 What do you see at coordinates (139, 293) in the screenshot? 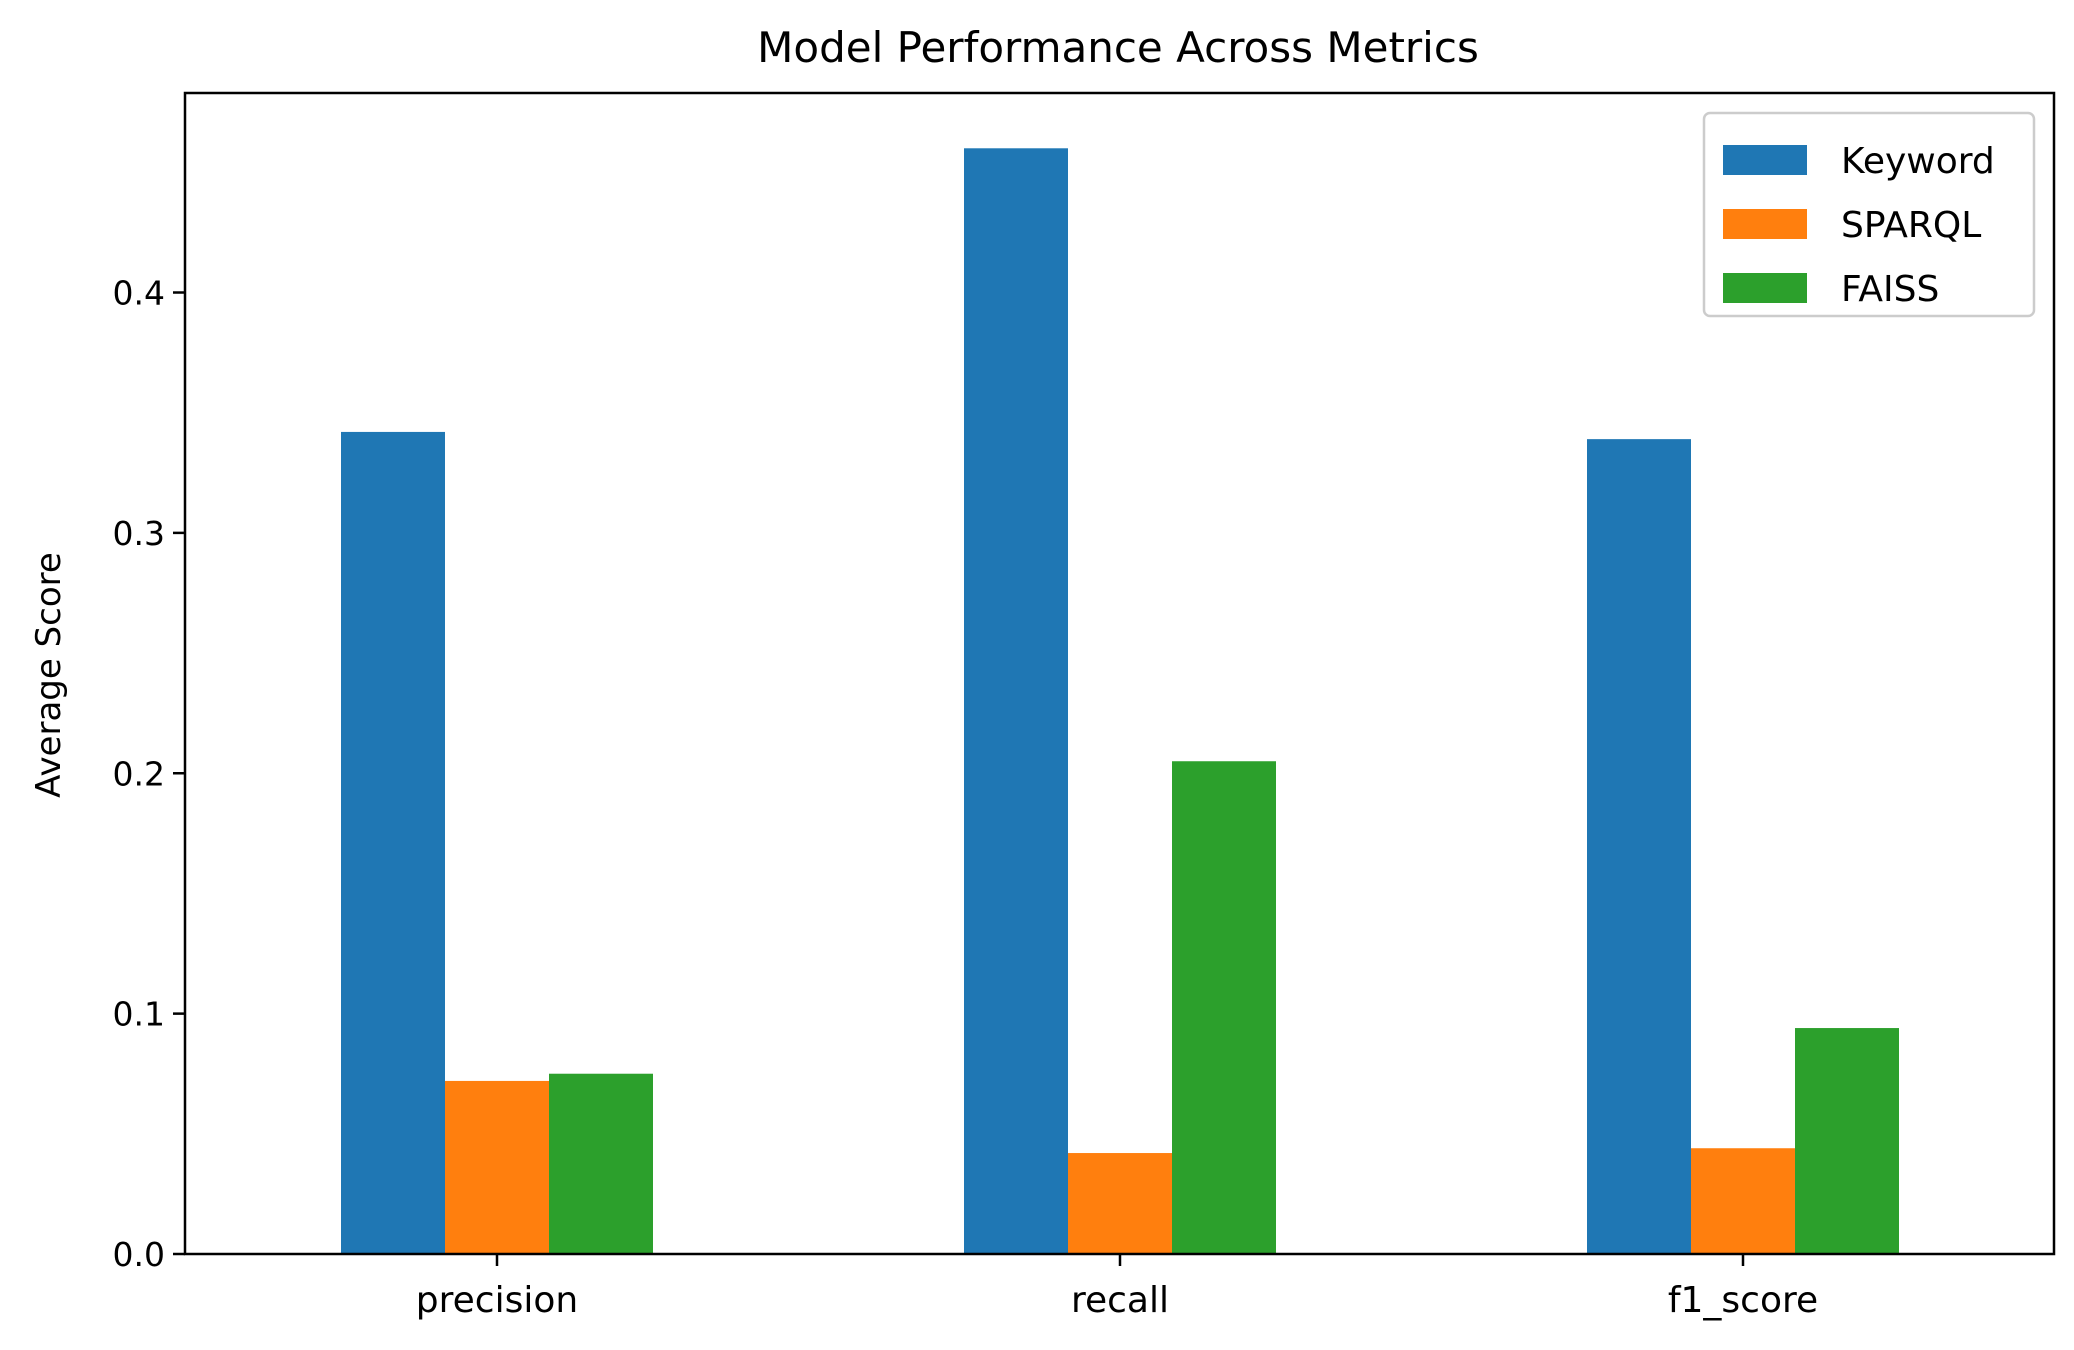
I see `y-tick-label: 0.4` at bounding box center [139, 293].